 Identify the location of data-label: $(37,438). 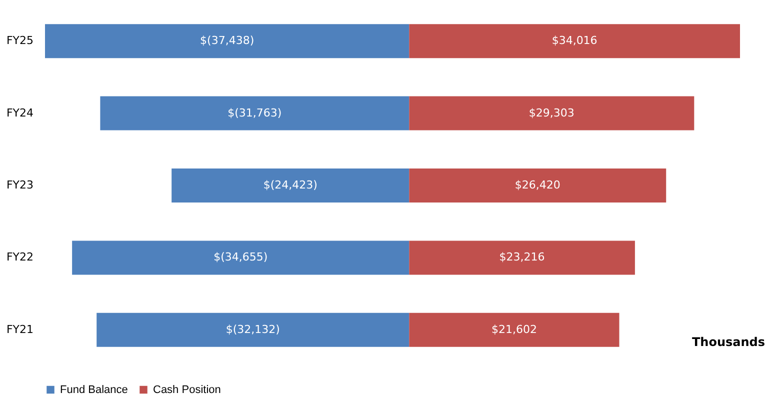
(227, 41).